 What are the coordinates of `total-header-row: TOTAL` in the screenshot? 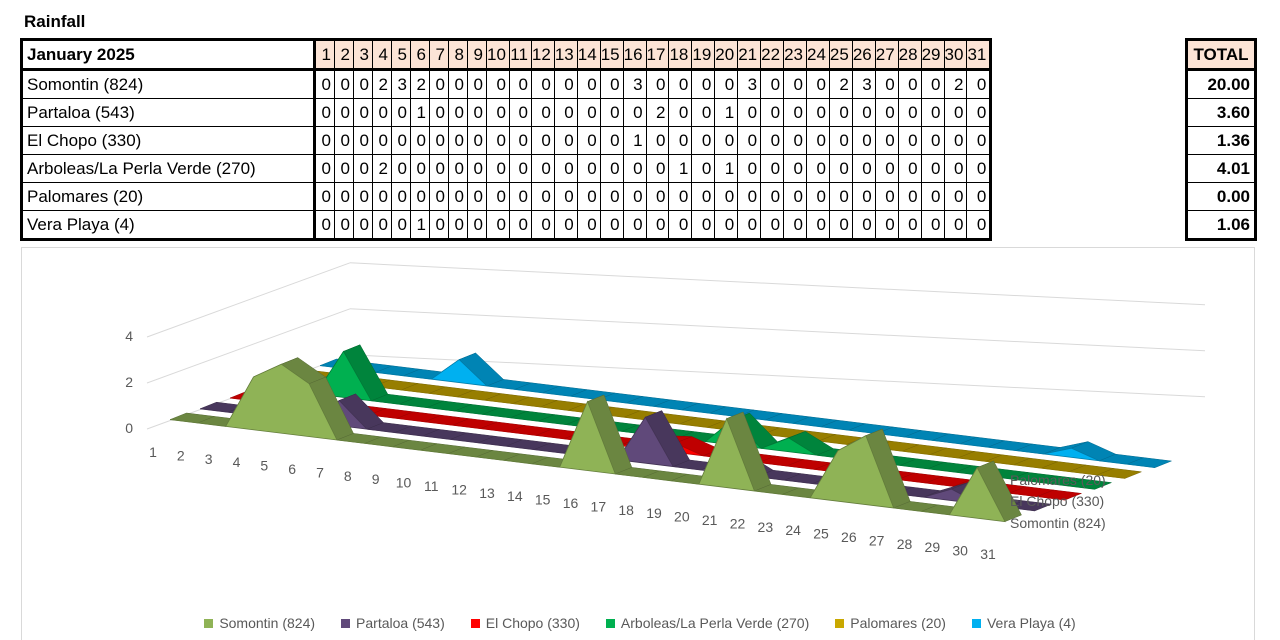 It's located at (1221, 55).